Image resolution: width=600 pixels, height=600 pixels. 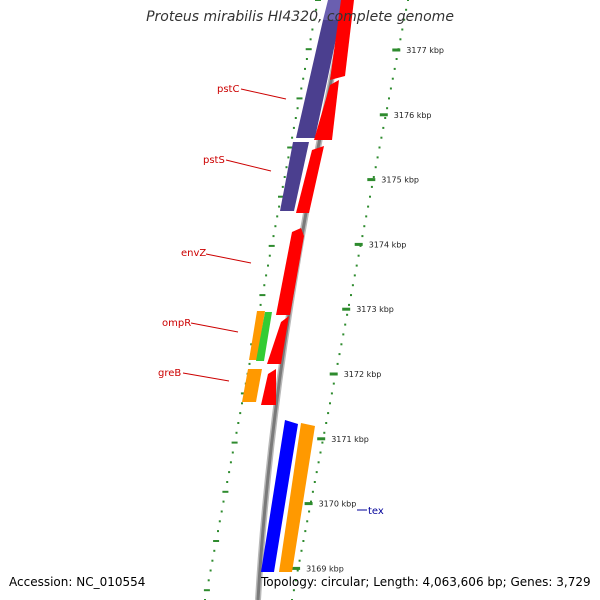 I want to click on pstc-top-cds-arrow, so click(x=332, y=10).